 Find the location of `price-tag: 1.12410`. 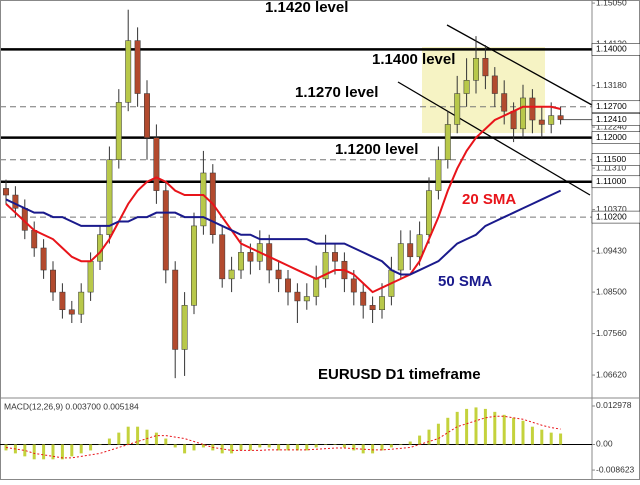

price-tag: 1.12410 is located at coordinates (611, 119).